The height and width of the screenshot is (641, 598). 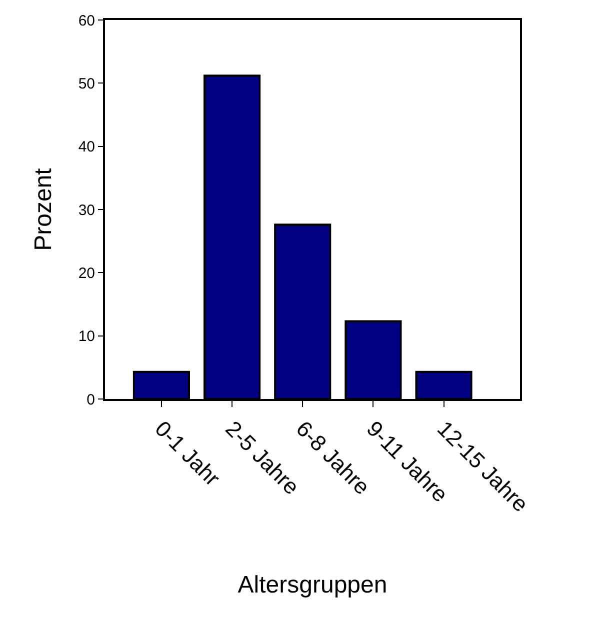 What do you see at coordinates (86, 337) in the screenshot?
I see `y-tick-label: 10` at bounding box center [86, 337].